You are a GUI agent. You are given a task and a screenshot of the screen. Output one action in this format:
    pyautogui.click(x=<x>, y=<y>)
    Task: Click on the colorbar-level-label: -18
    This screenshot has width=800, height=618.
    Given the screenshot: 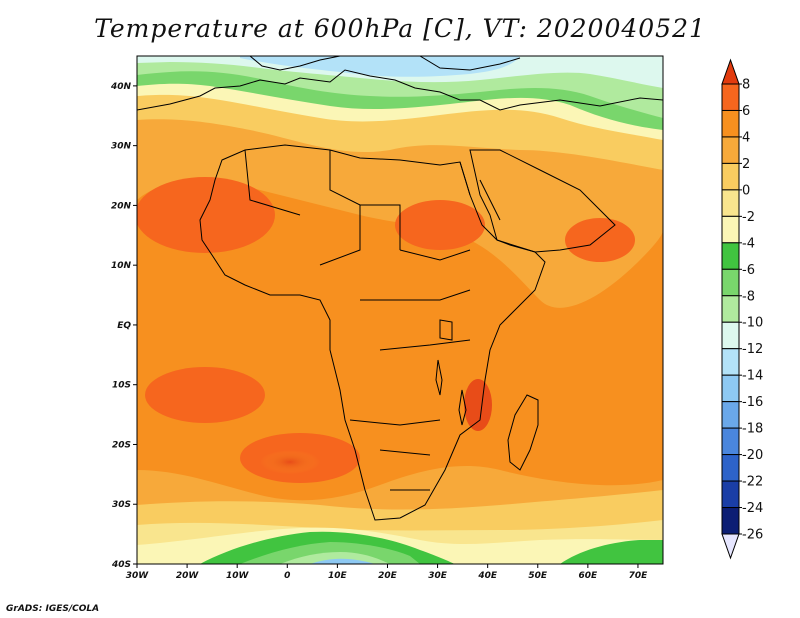 What is the action you would take?
    pyautogui.click(x=752, y=429)
    